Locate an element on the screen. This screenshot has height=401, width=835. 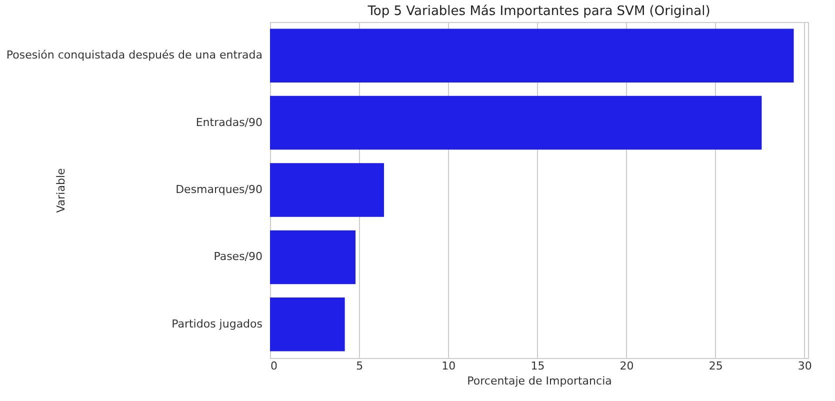
y-tick-label: Desmarques/90 is located at coordinates (219, 189).